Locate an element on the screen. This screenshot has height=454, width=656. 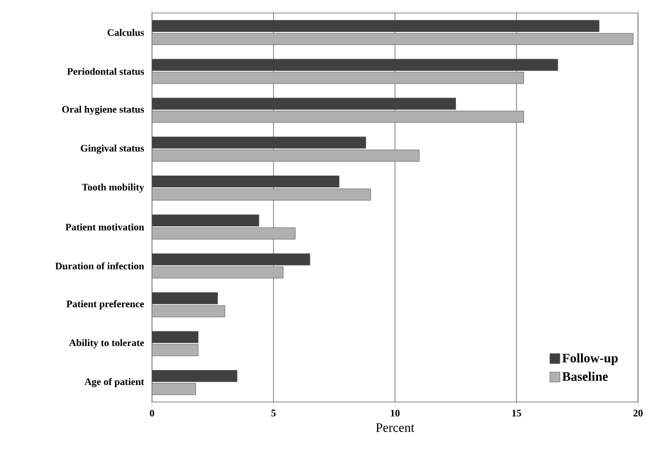
legend-label: Follow-up is located at coordinates (590, 359).